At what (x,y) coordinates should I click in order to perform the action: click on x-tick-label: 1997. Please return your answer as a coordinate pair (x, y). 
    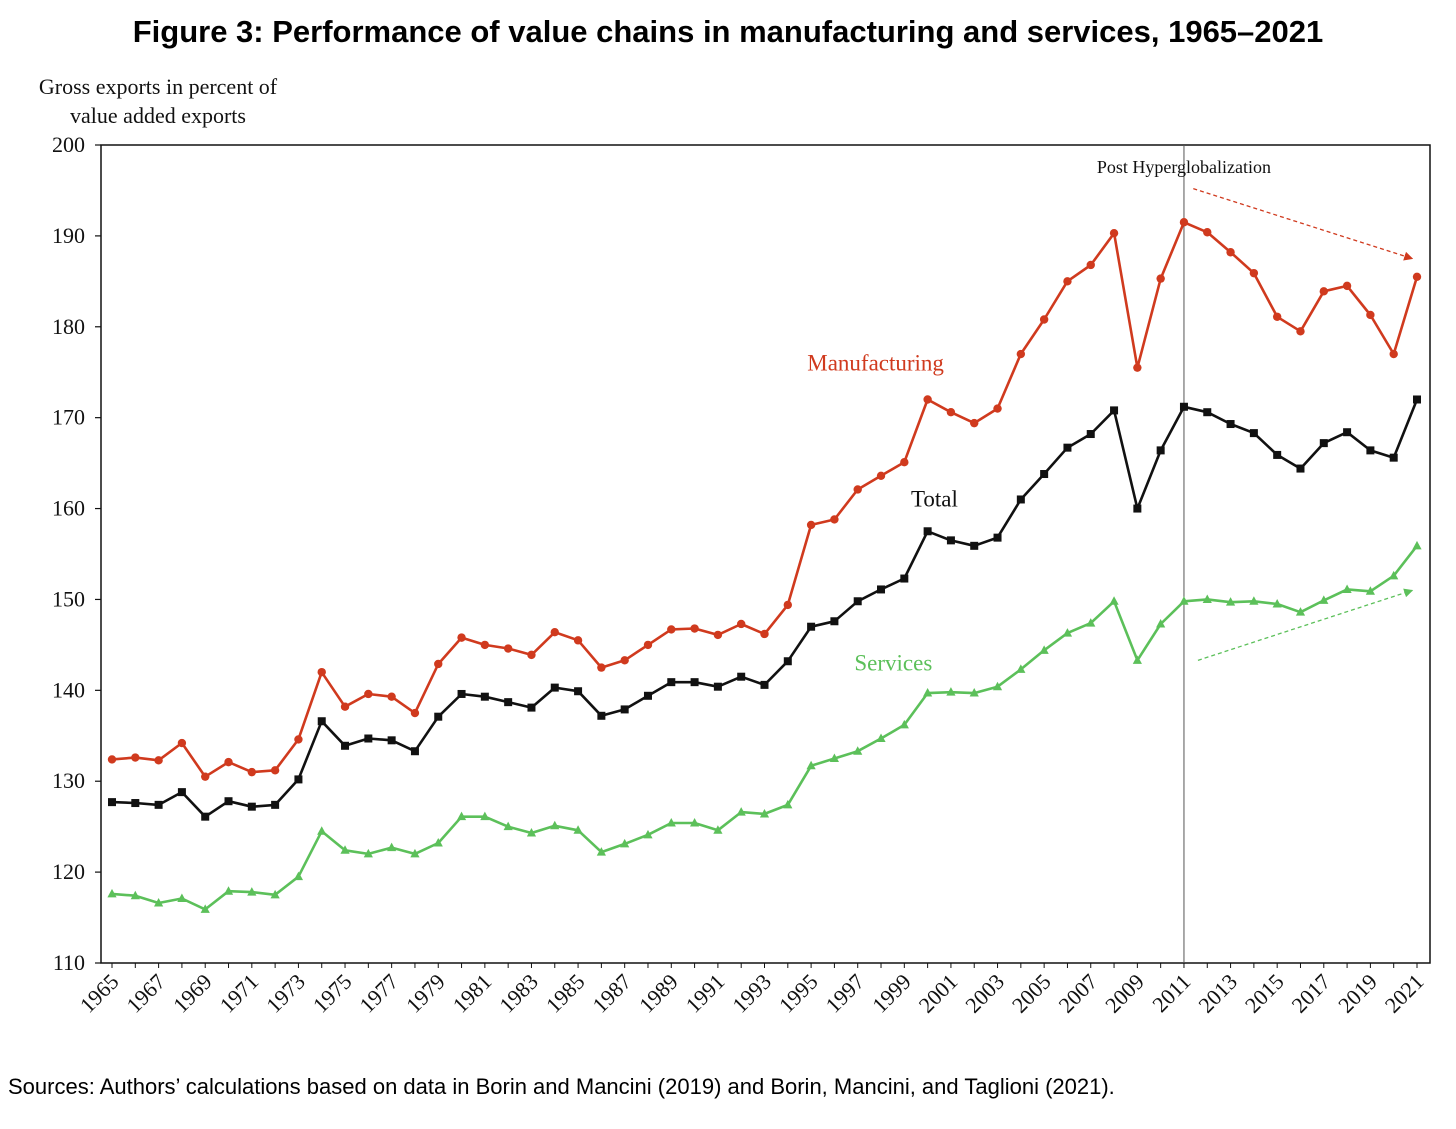
    Looking at the image, I should click on (844, 993).